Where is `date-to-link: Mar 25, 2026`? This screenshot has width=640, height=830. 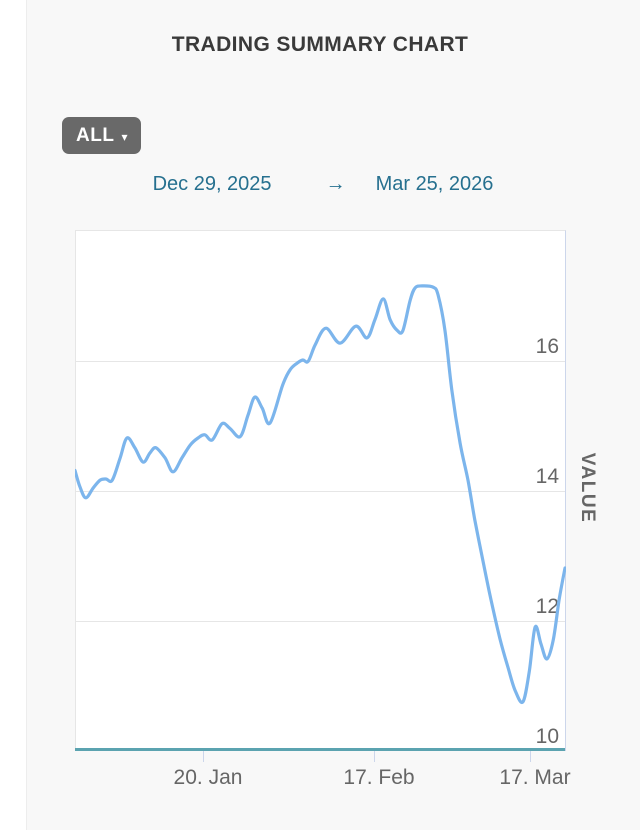 date-to-link: Mar 25, 2026 is located at coordinates (434, 184).